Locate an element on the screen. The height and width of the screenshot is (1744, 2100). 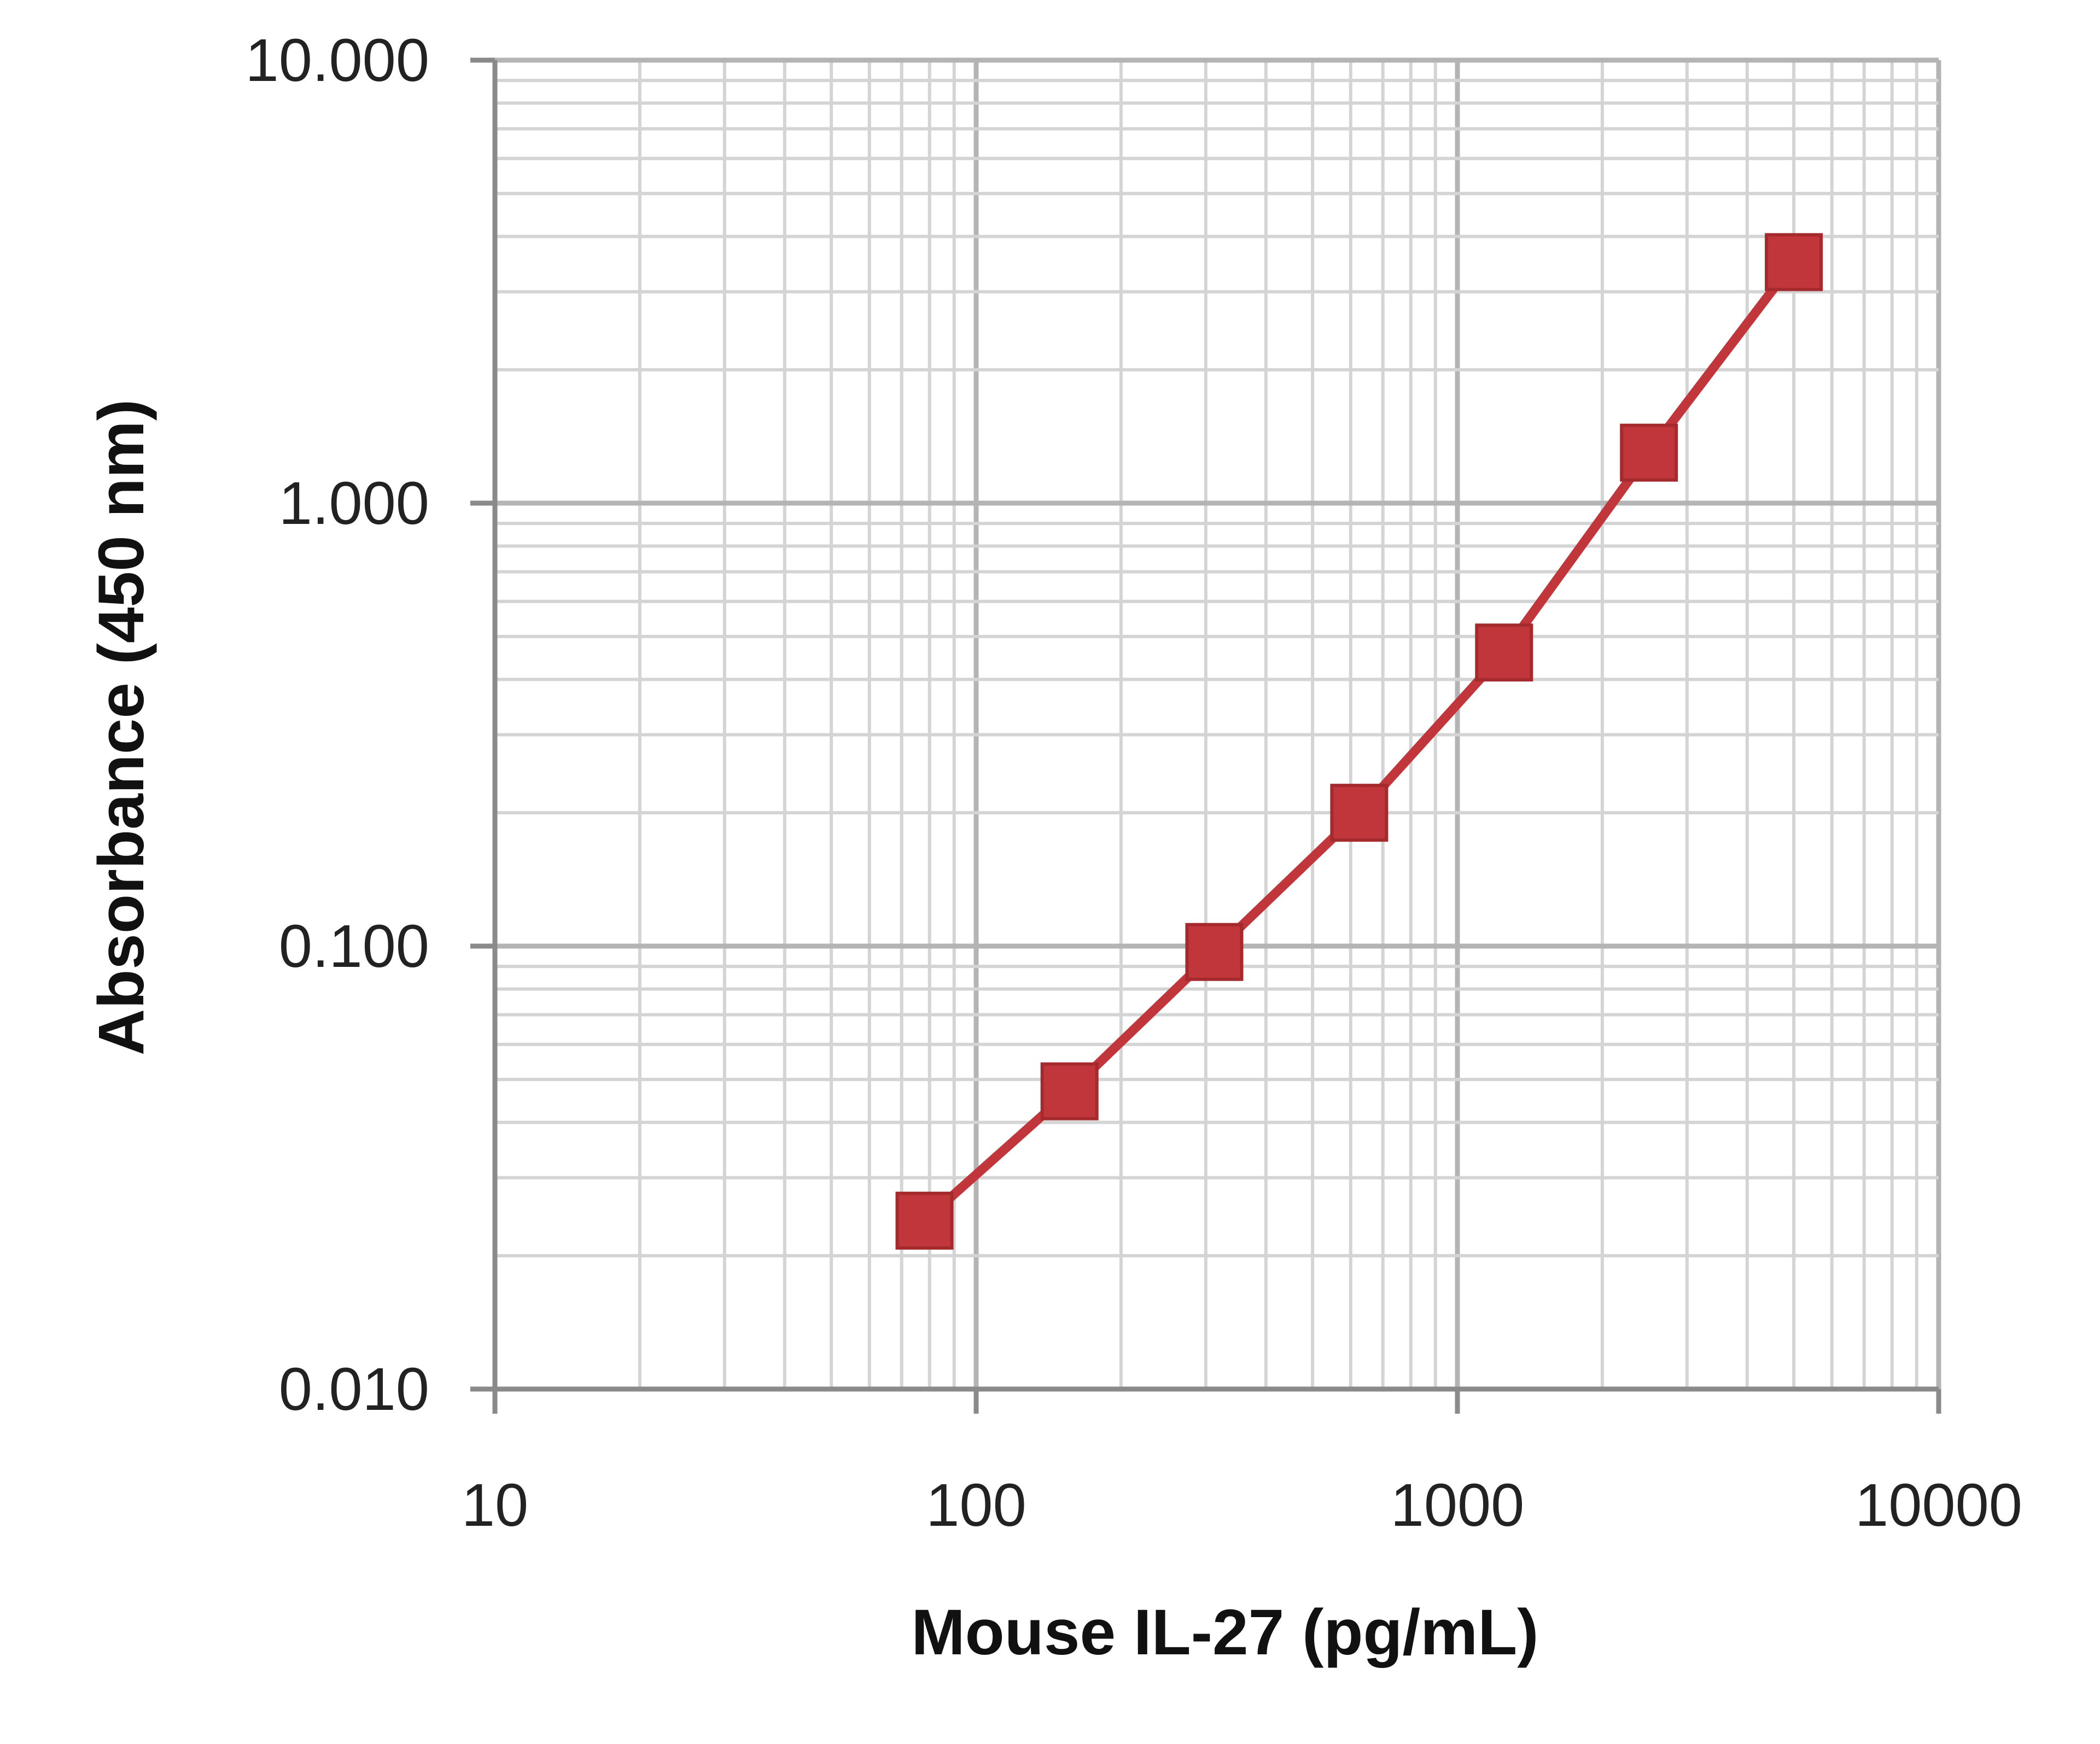
x-tick-label: 1000 is located at coordinates (1458, 1505).